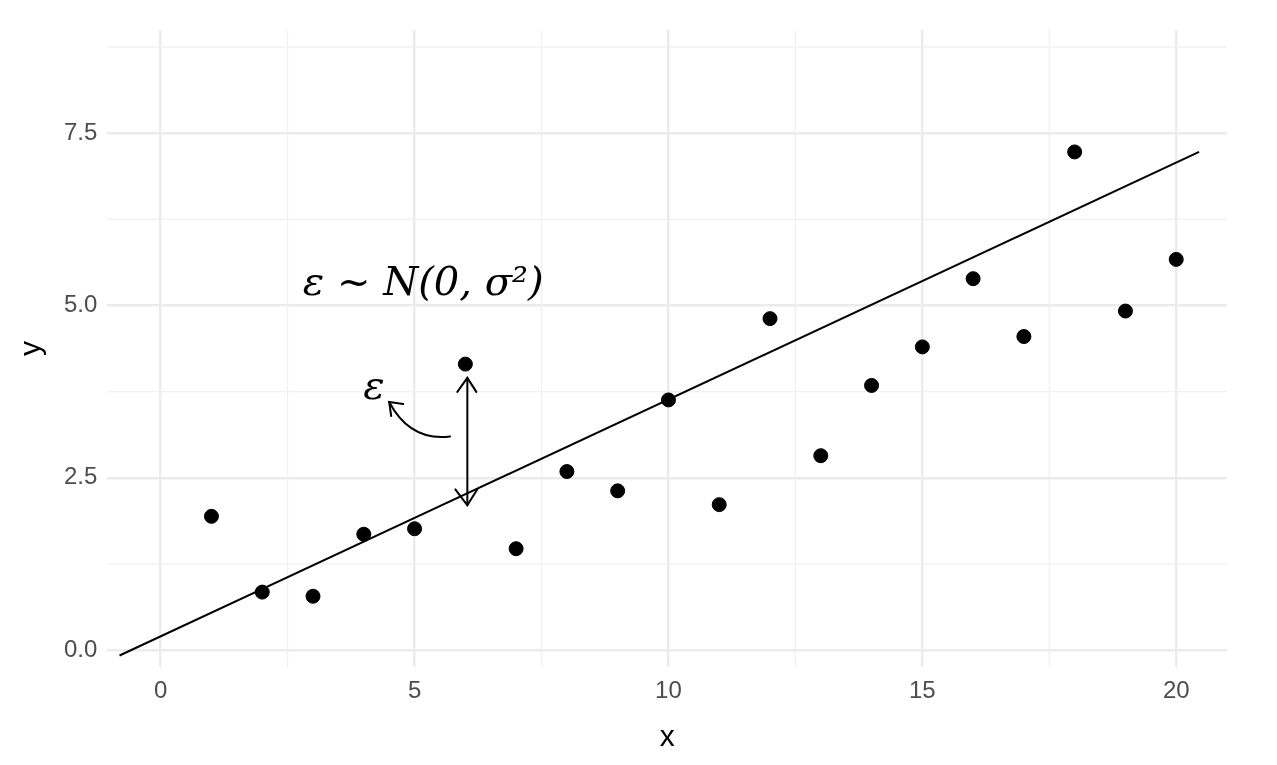 The height and width of the screenshot is (765, 1277). What do you see at coordinates (414, 690) in the screenshot?
I see `x-tick-label: 5` at bounding box center [414, 690].